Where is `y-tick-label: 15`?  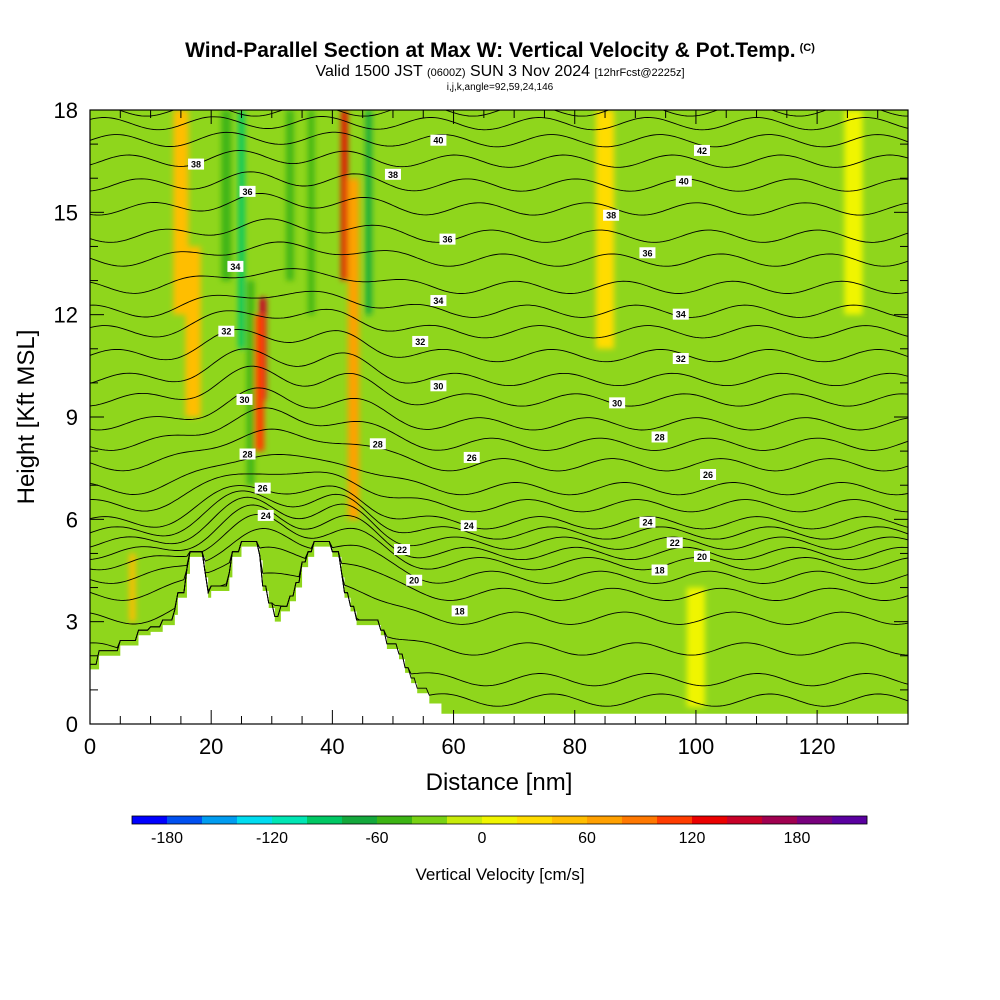
y-tick-label: 15 is located at coordinates (66, 212).